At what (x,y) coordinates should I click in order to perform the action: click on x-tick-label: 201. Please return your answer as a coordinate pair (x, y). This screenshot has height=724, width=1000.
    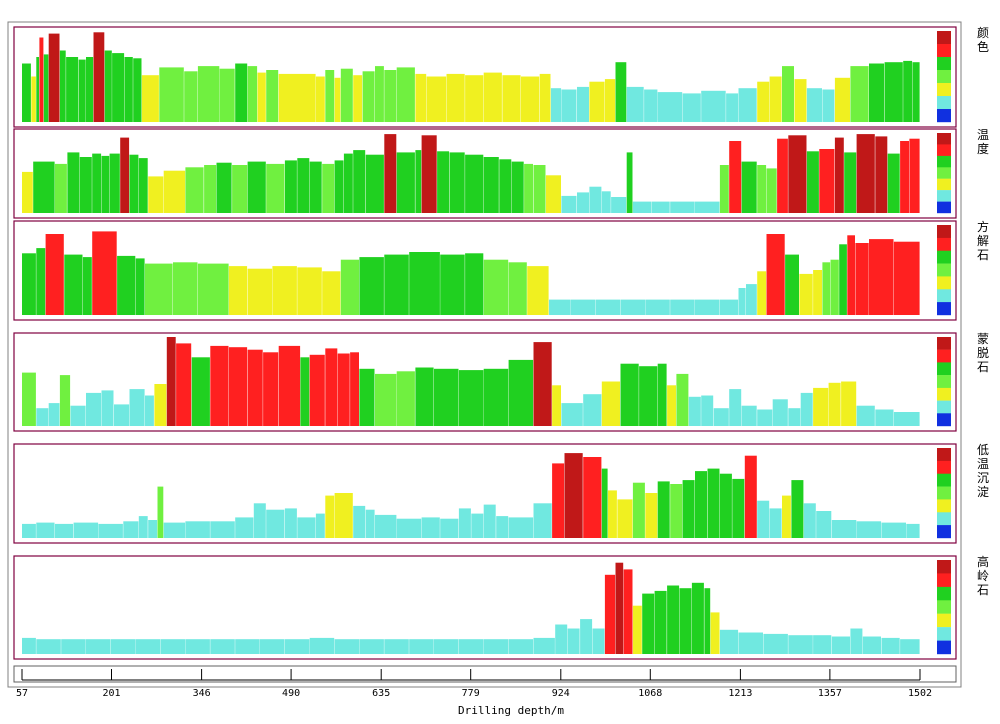
    Looking at the image, I should click on (111, 693).